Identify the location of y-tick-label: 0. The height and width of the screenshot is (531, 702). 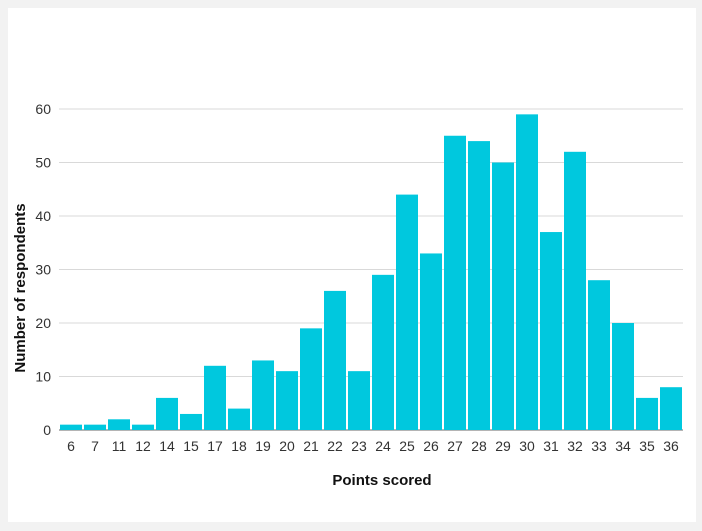
(47, 430).